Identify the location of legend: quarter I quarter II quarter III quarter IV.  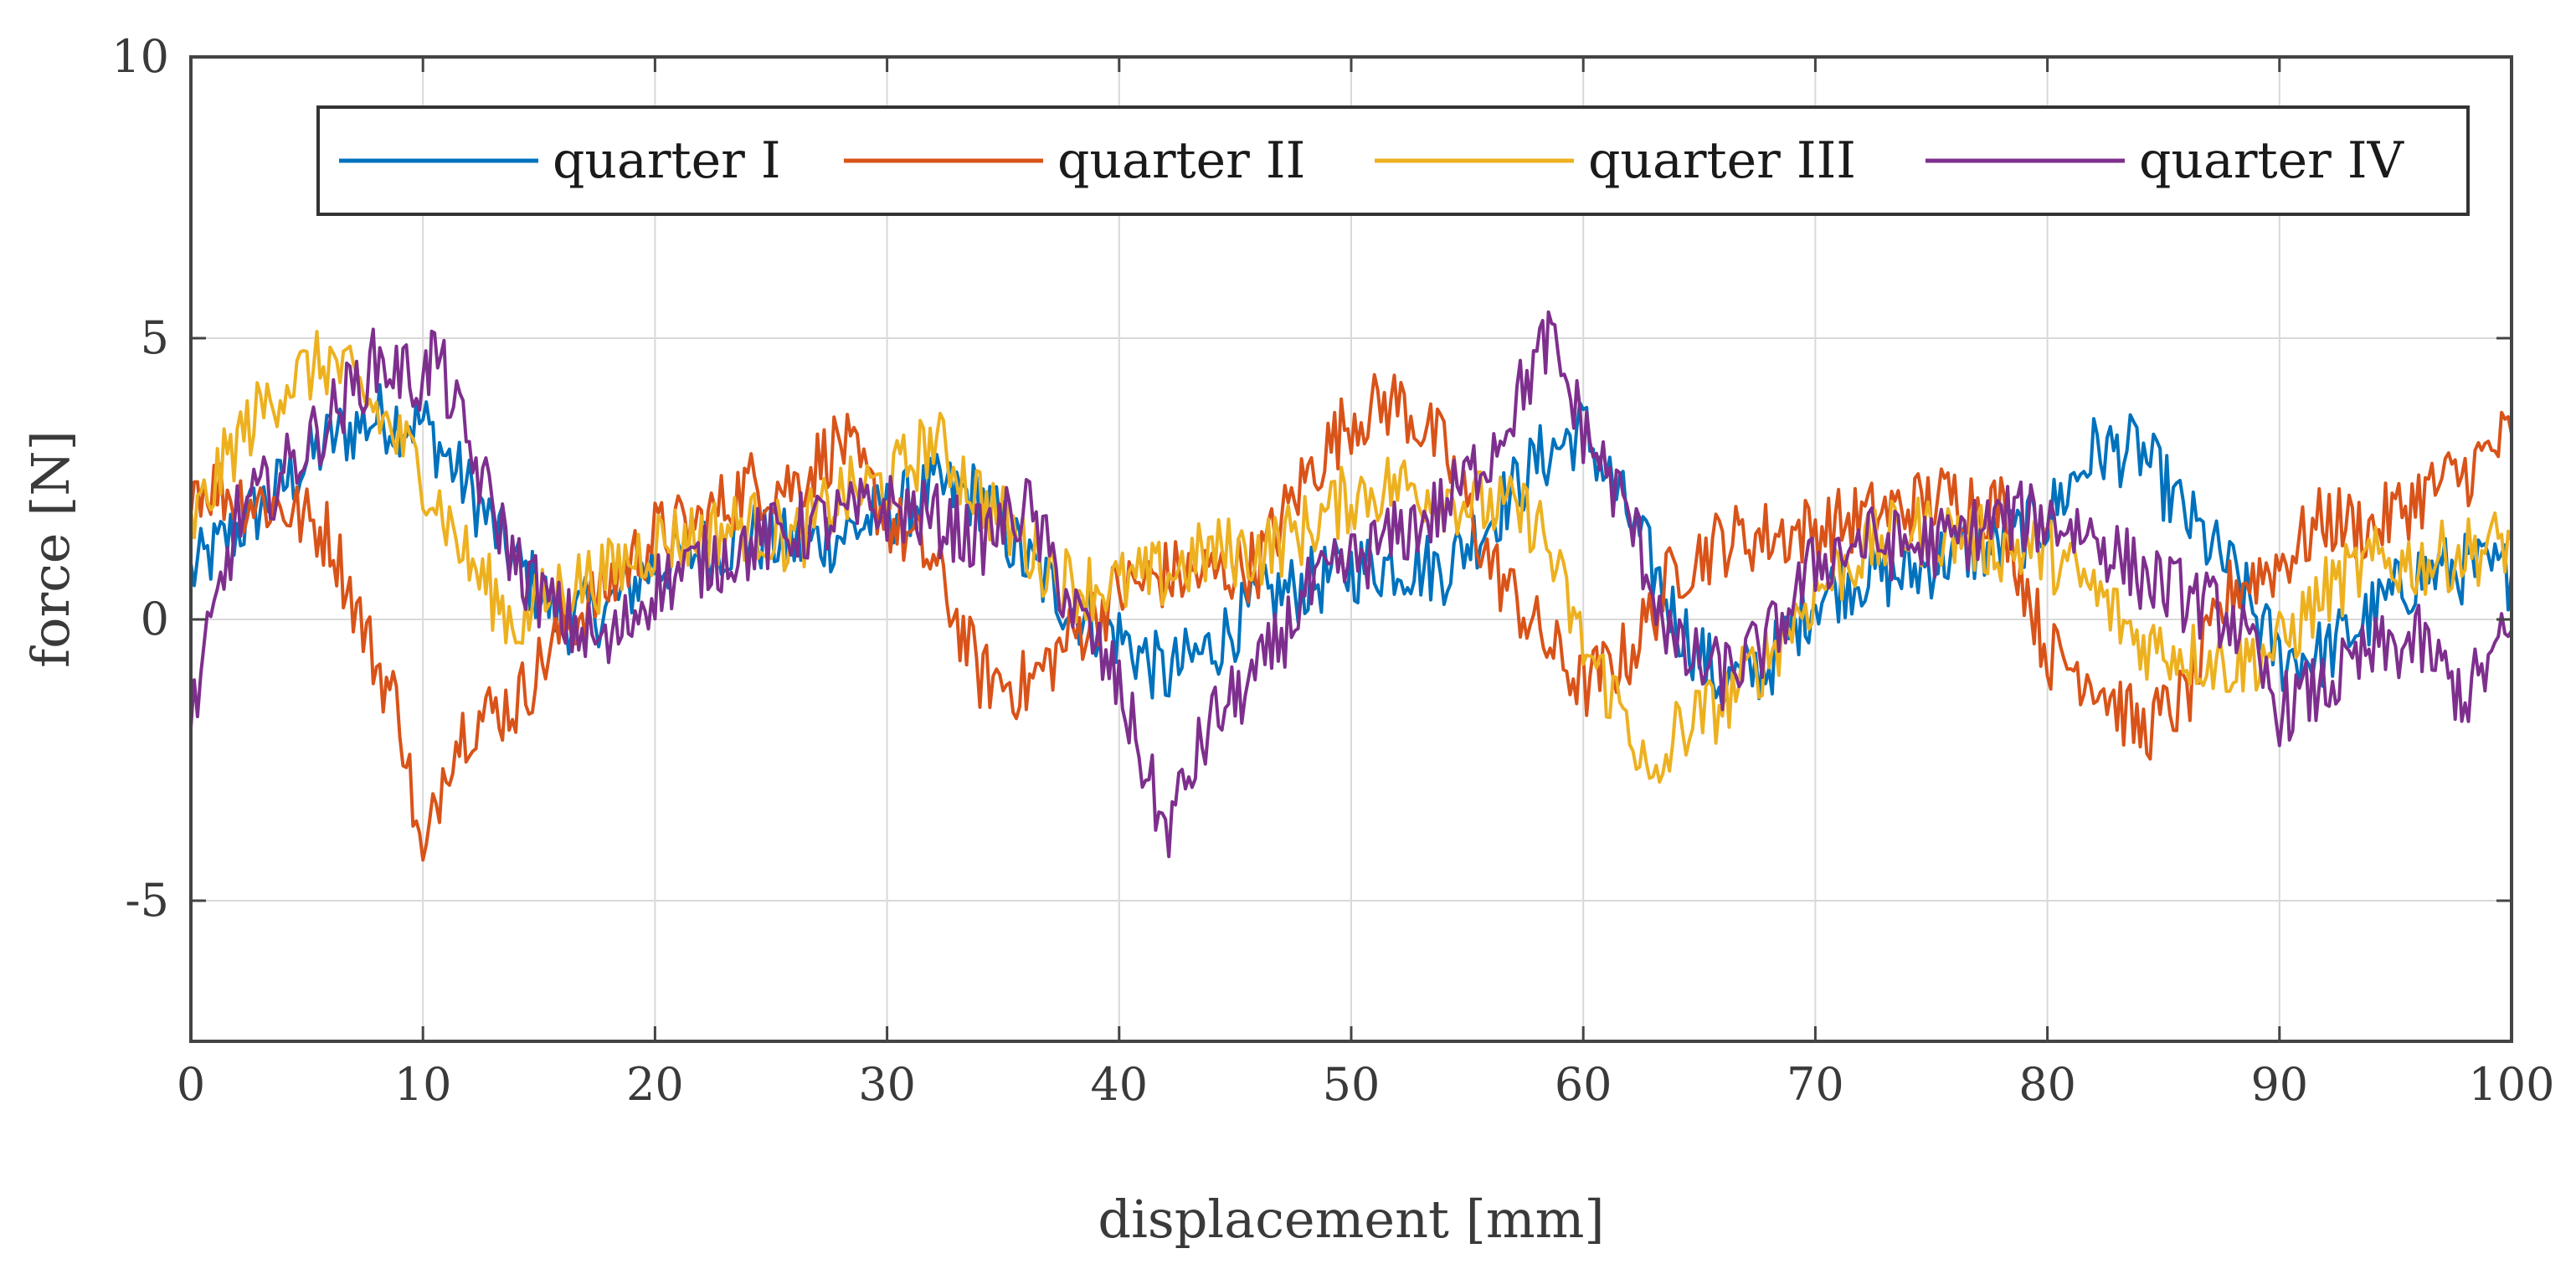
(1393, 160).